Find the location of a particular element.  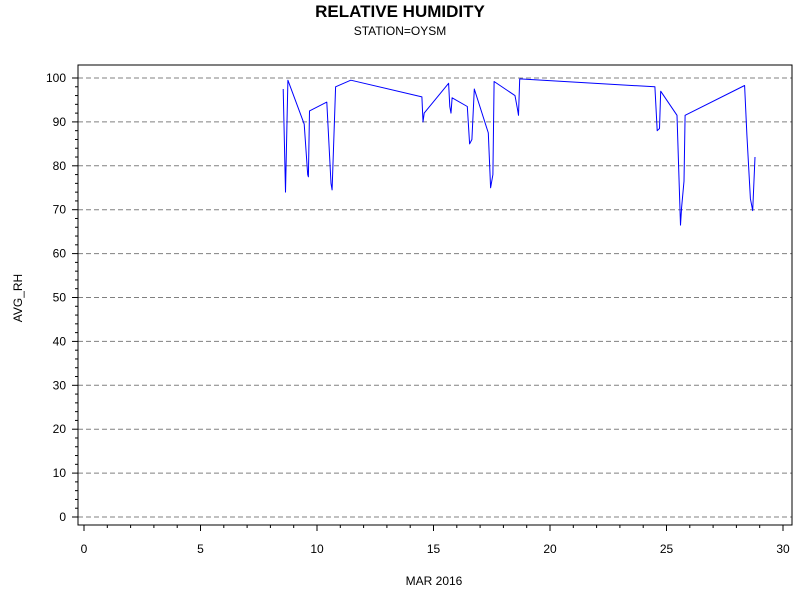

x-tick-label-10: 10 is located at coordinates (317, 549).